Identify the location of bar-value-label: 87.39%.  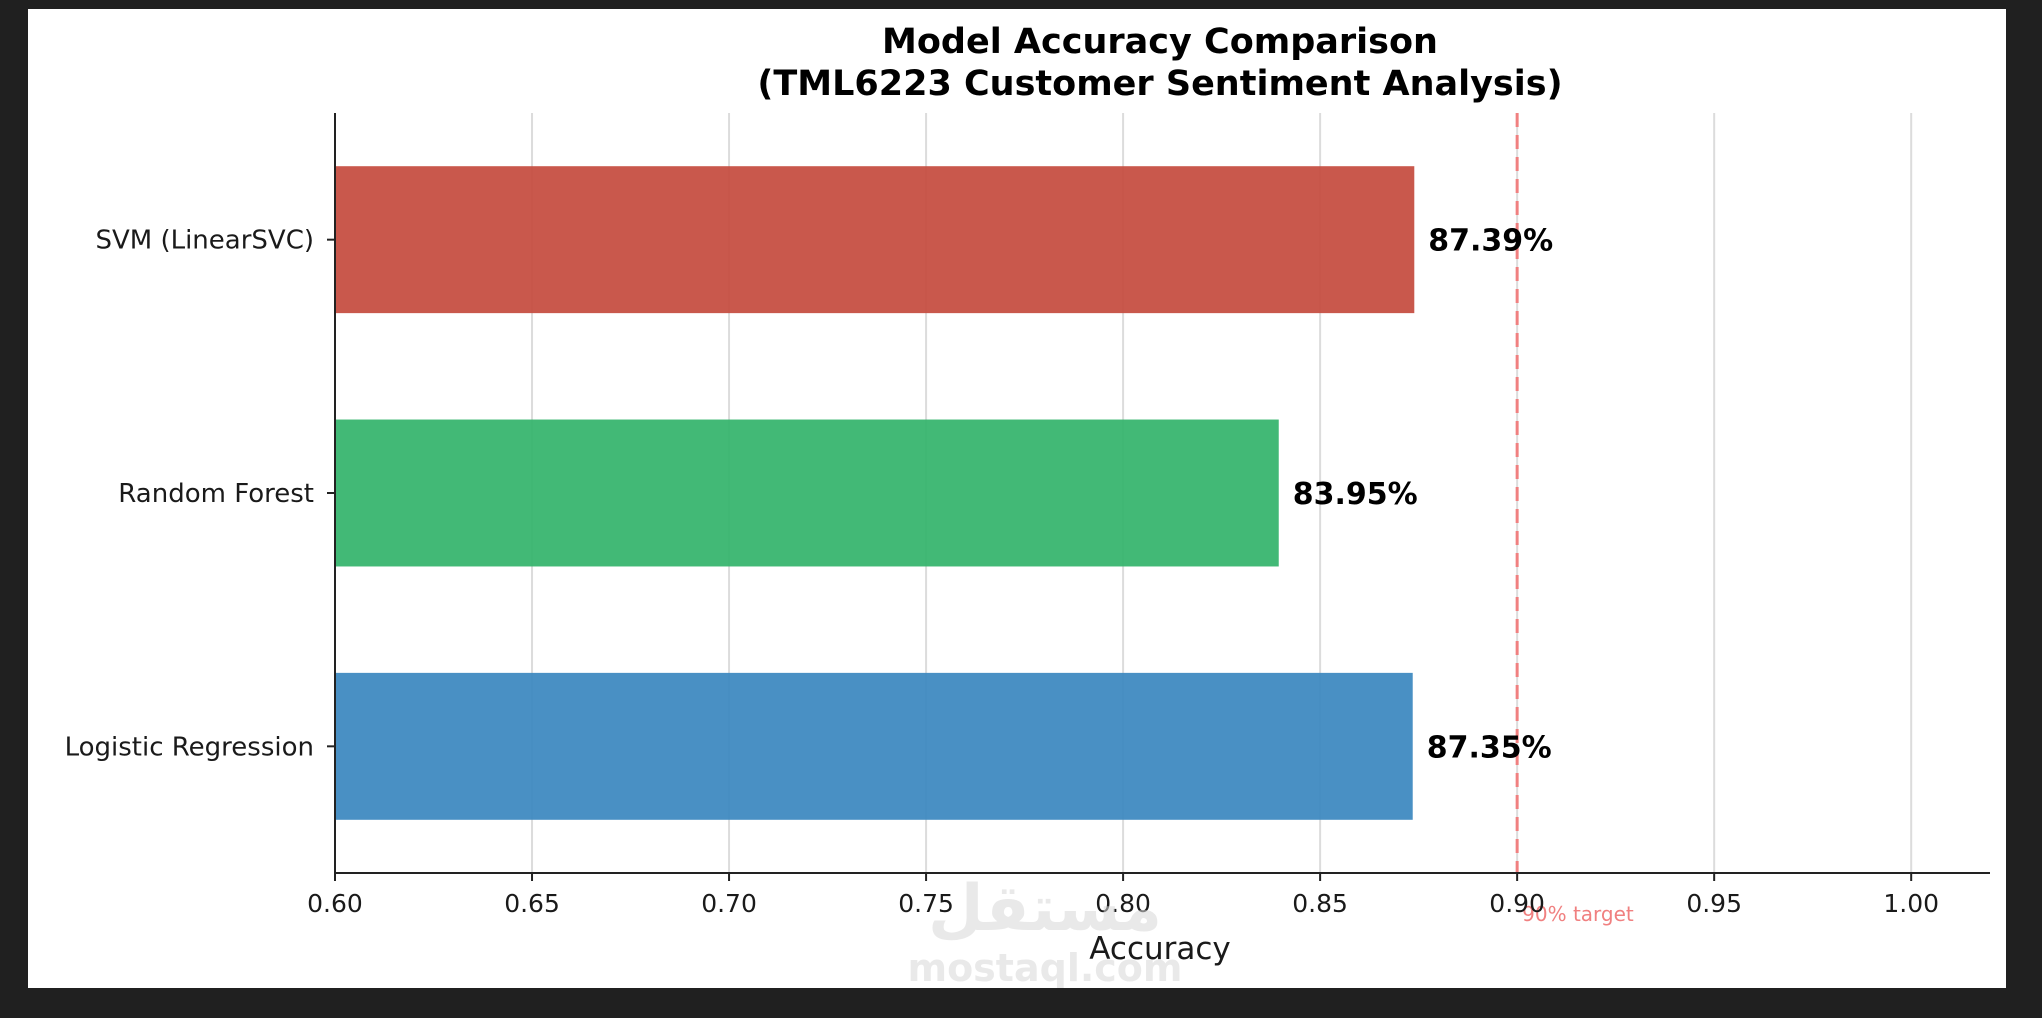
(1490, 241).